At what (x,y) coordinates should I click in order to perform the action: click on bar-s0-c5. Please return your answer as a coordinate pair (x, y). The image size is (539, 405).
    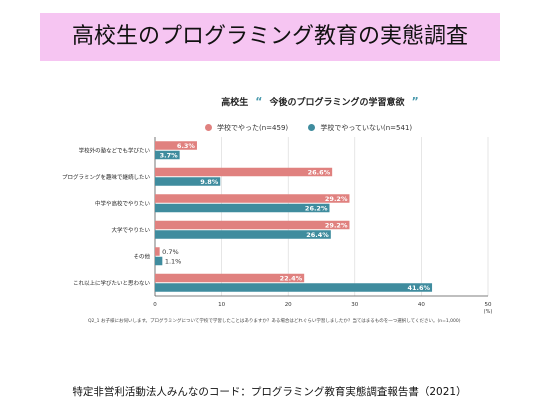
    Looking at the image, I should click on (230, 278).